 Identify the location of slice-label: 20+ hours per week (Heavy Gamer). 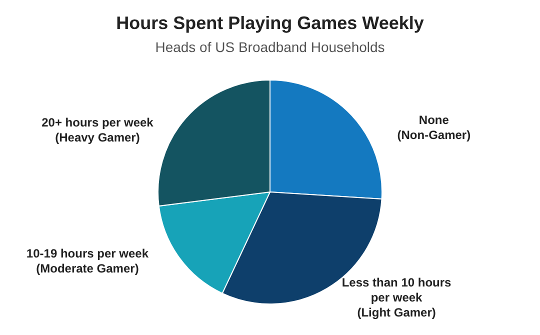
(98, 130).